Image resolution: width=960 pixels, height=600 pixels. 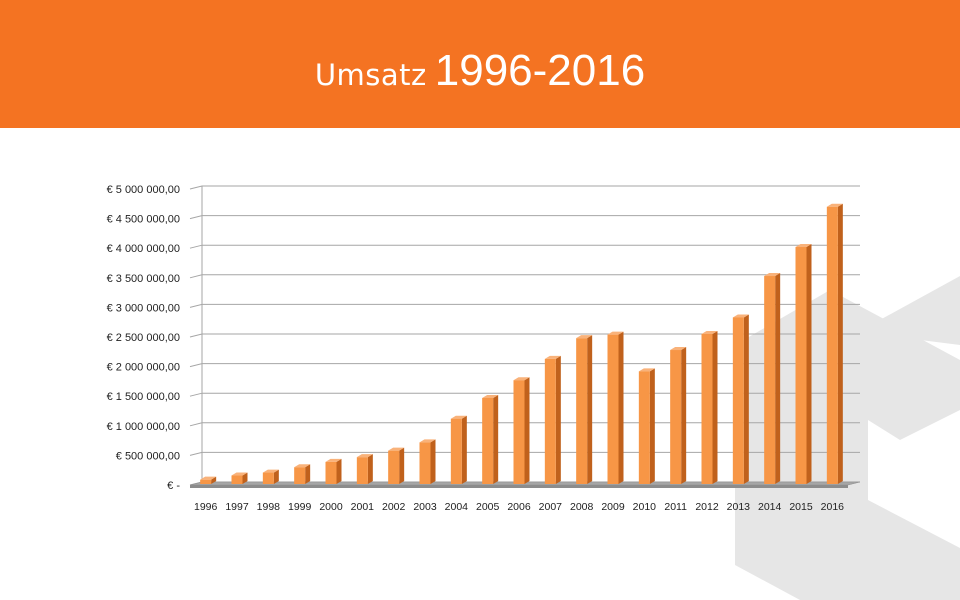 What do you see at coordinates (239, 478) in the screenshot?
I see `bar-1997` at bounding box center [239, 478].